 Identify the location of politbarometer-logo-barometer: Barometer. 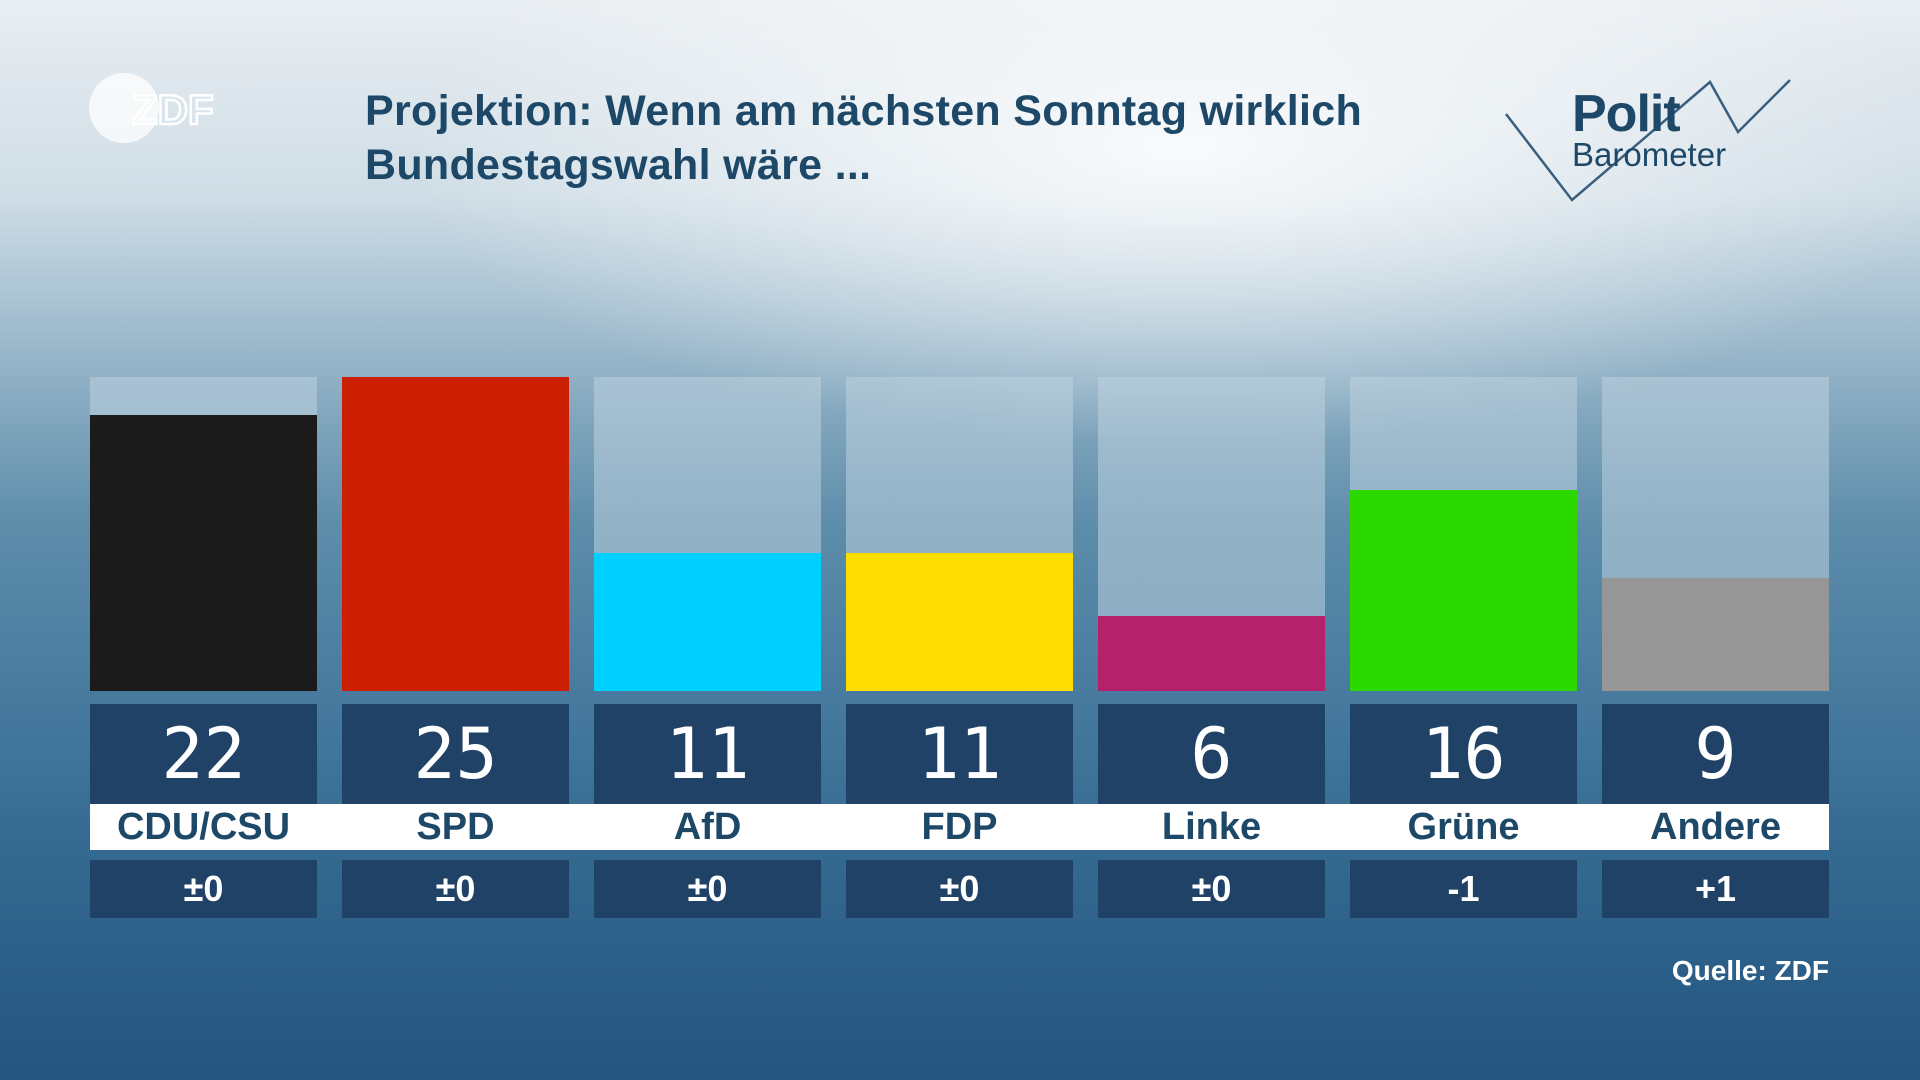
(1649, 154).